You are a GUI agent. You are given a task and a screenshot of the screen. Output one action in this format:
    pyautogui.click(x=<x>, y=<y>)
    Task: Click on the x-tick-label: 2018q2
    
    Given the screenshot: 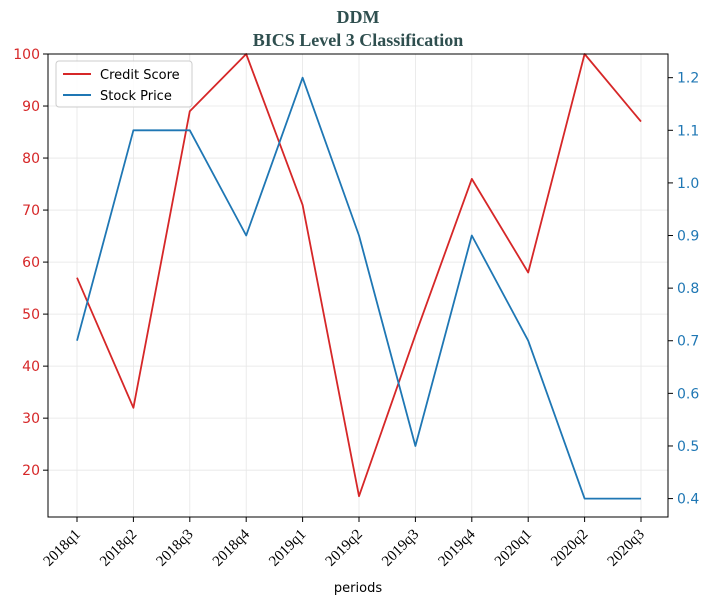 What is the action you would take?
    pyautogui.click(x=118, y=548)
    